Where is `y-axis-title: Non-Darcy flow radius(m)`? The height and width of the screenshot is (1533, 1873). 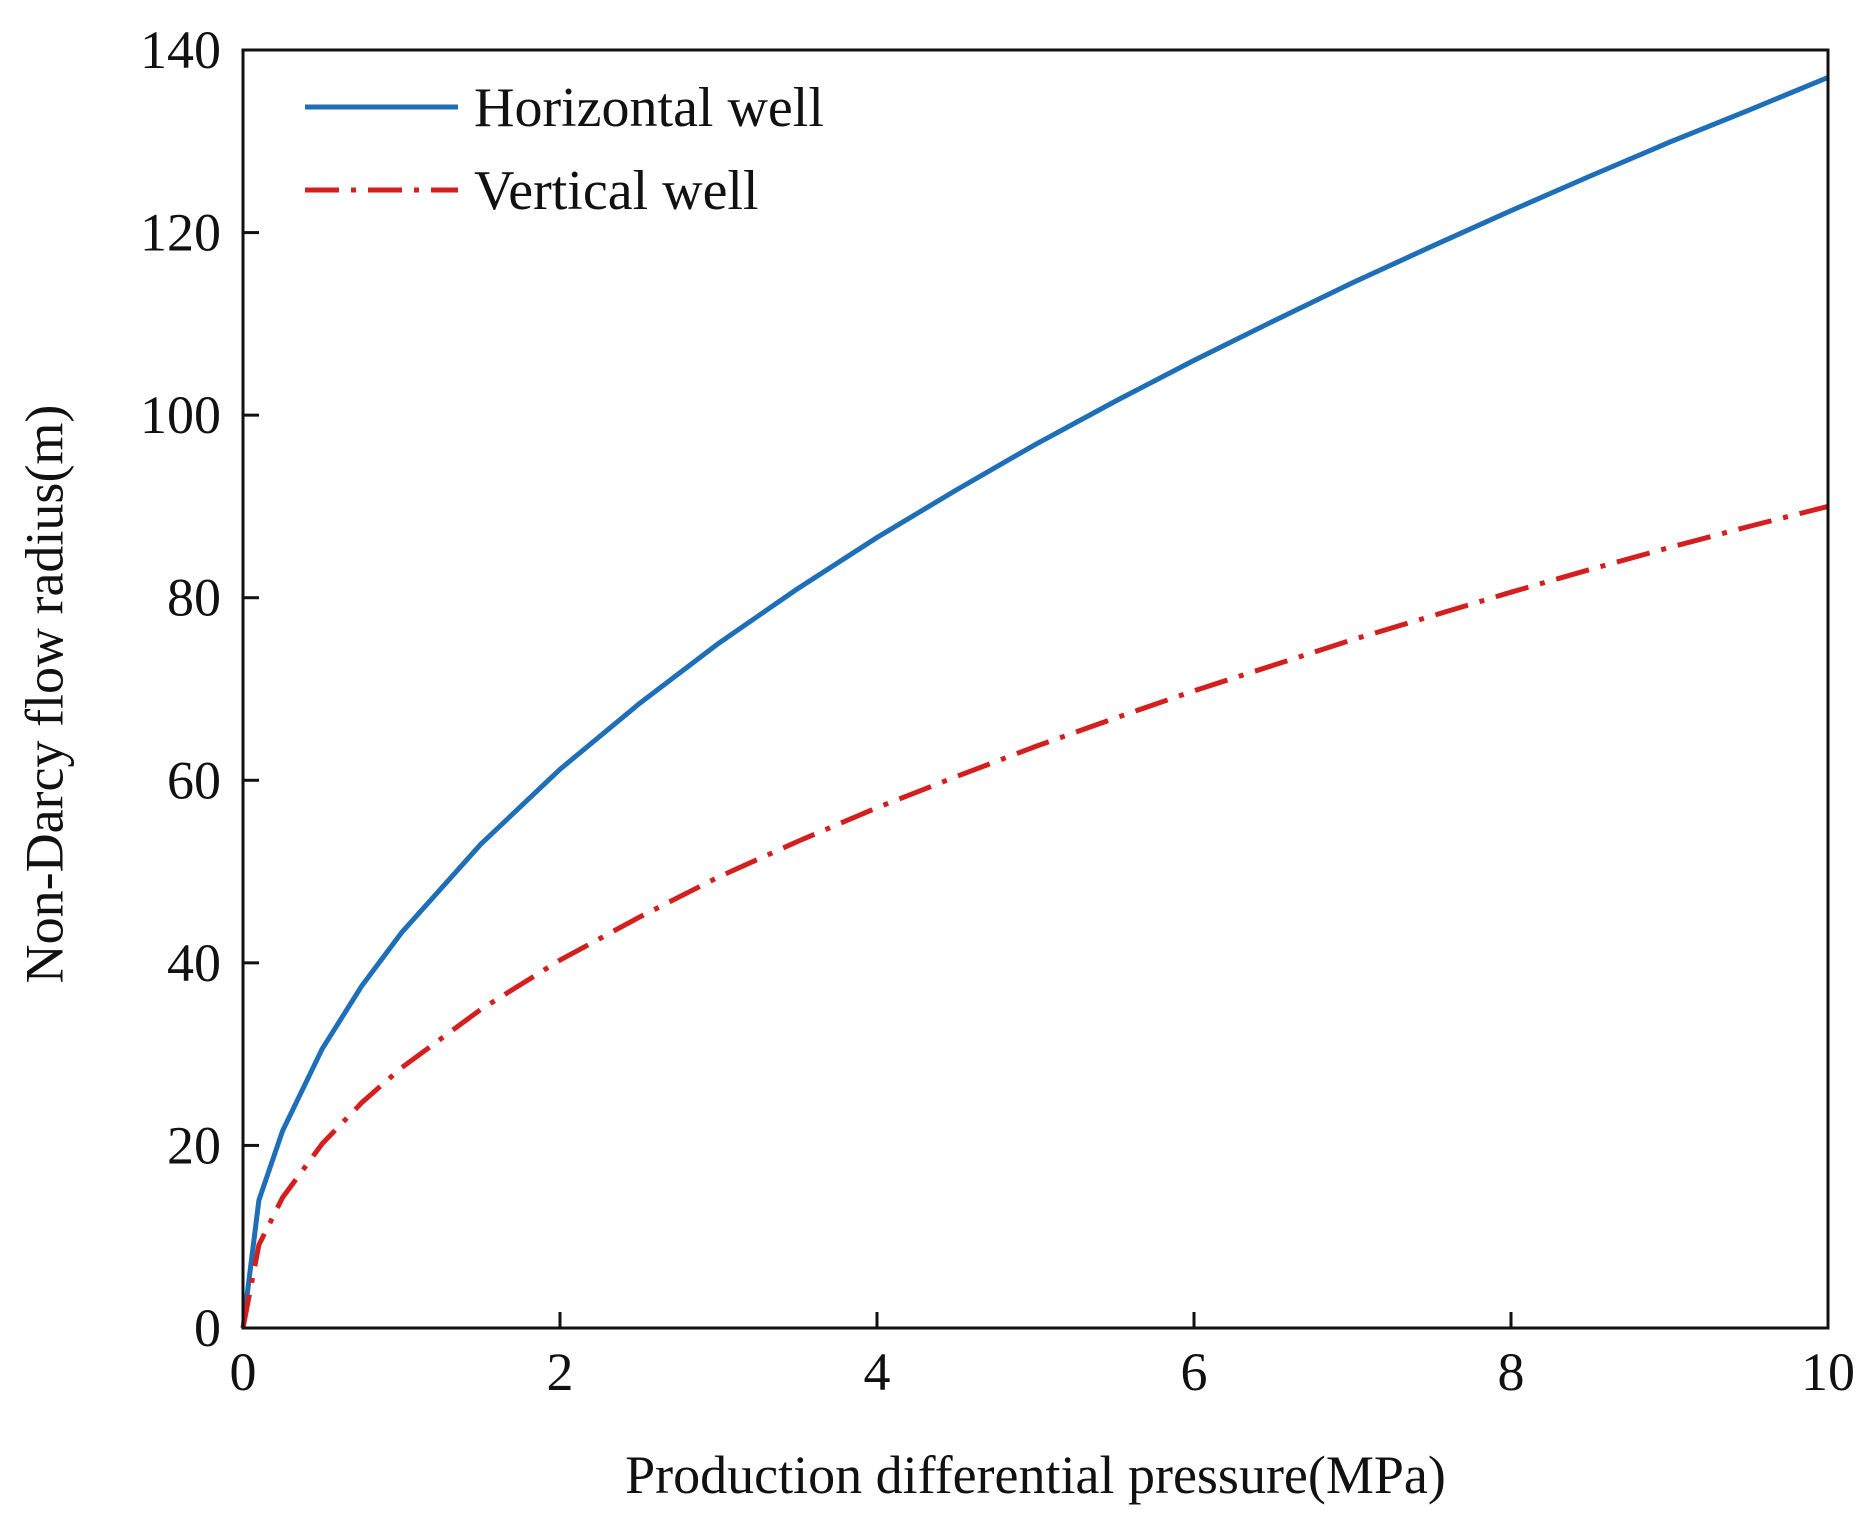 y-axis-title: Non-Darcy flow radius(m) is located at coordinates (44, 694).